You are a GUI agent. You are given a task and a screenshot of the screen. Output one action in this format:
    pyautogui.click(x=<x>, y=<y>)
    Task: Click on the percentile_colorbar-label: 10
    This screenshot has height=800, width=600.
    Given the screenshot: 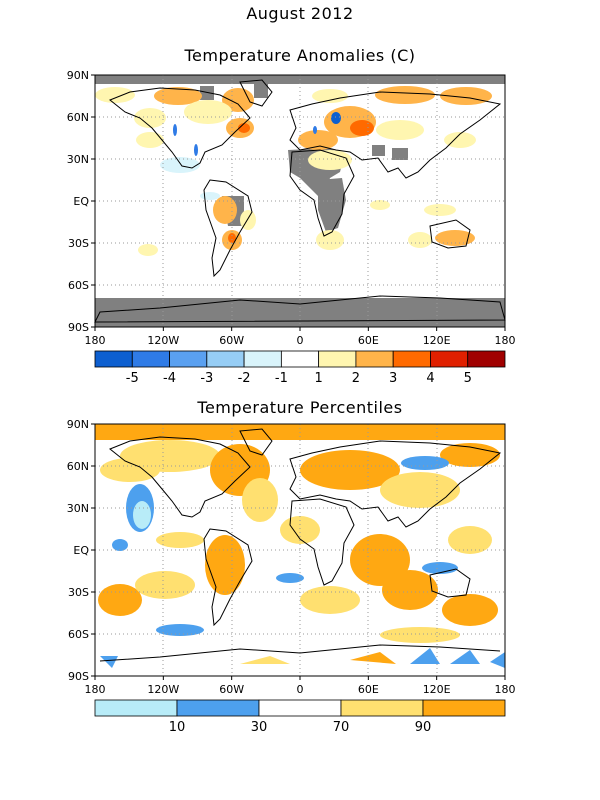 What is the action you would take?
    pyautogui.click(x=177, y=727)
    